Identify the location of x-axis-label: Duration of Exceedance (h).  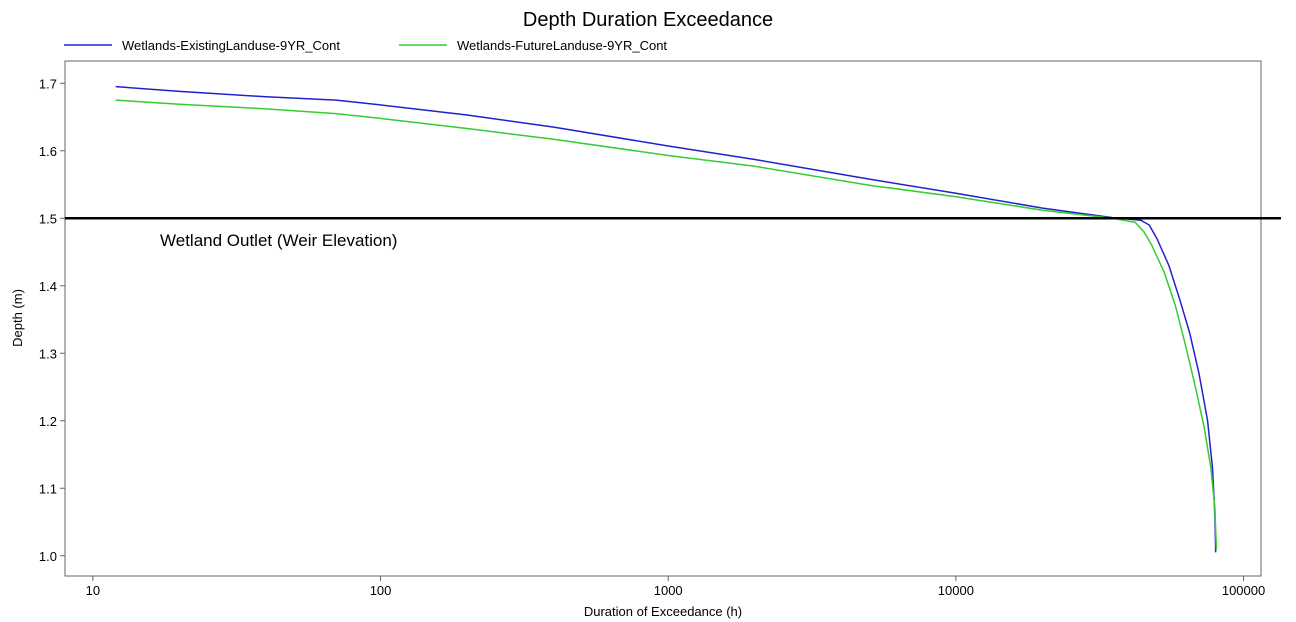
(663, 611).